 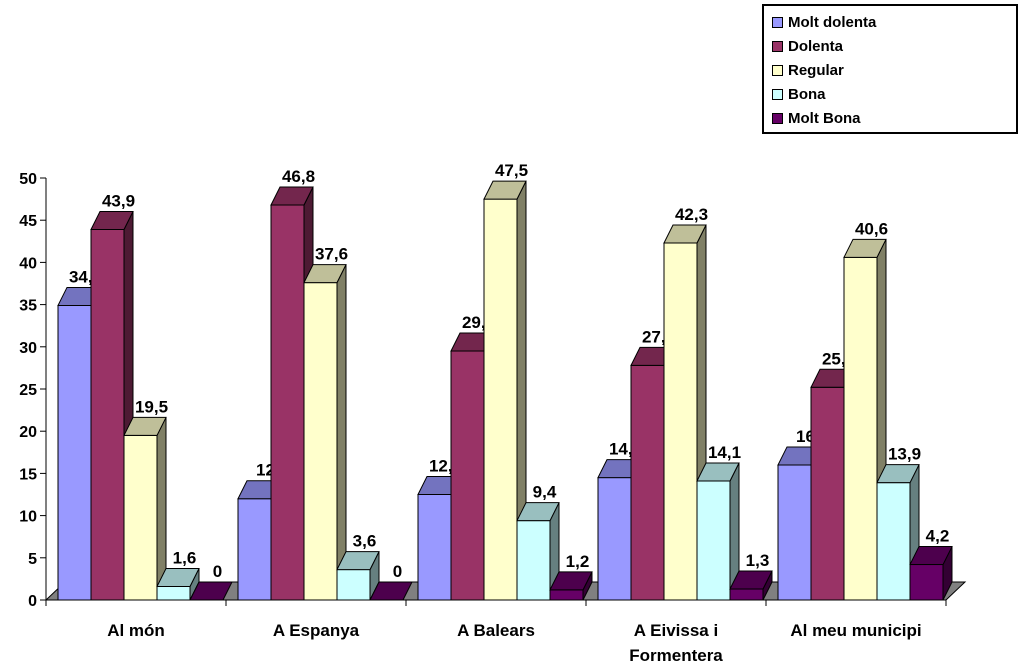 What do you see at coordinates (890, 69) in the screenshot?
I see `legend: Molt dolenta Dolenta Regular Bona Molt Bona` at bounding box center [890, 69].